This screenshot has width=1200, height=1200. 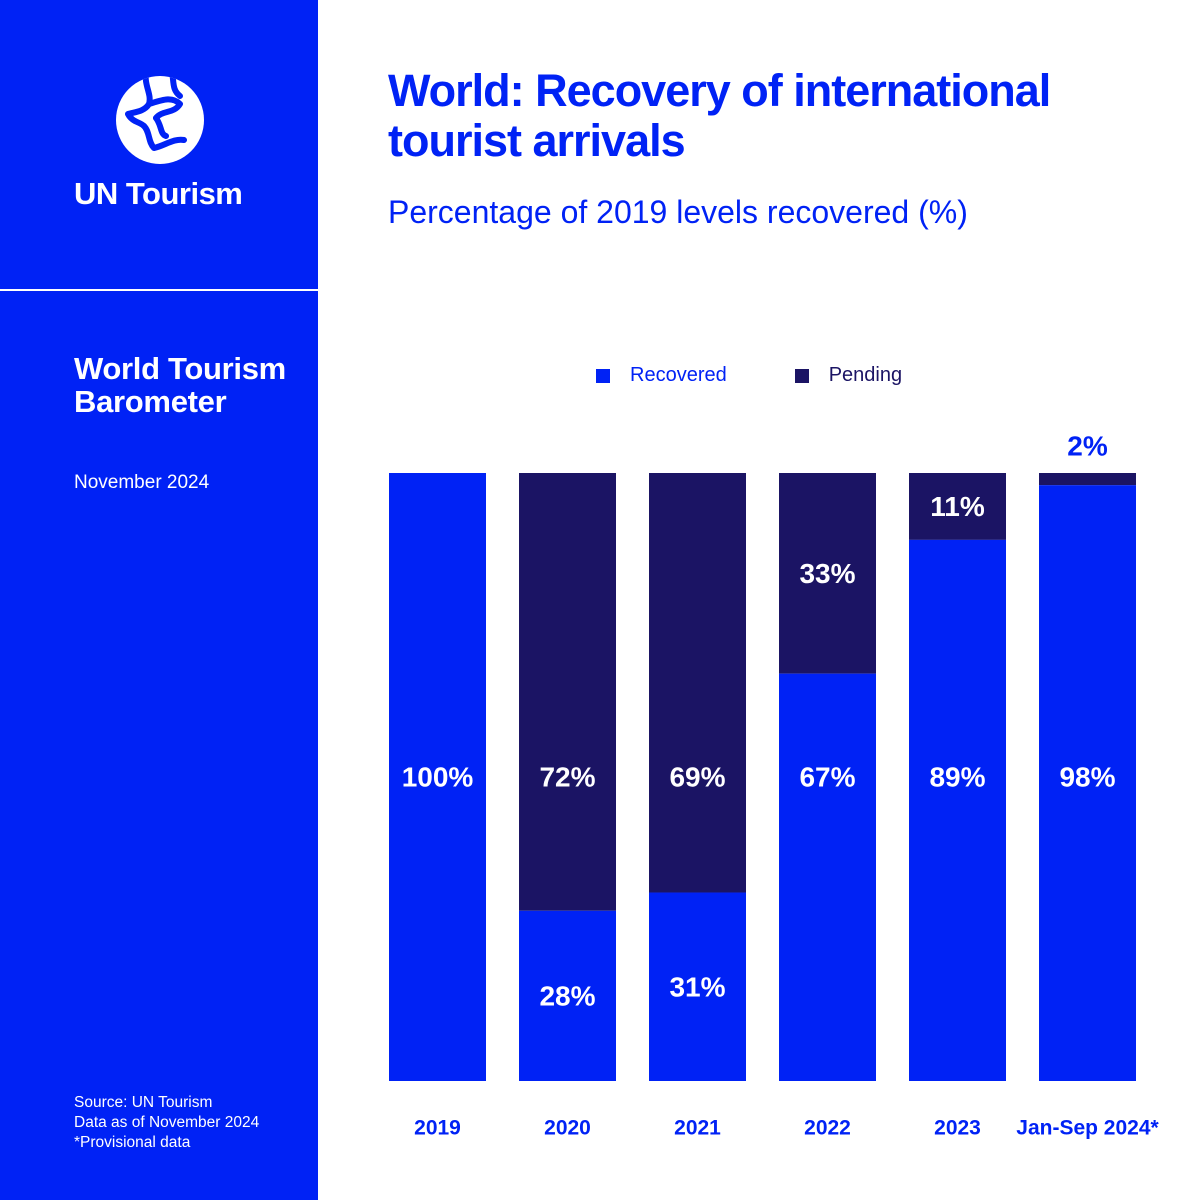 What do you see at coordinates (1087, 777) in the screenshot?
I see `data-label-recovered-6: 98%` at bounding box center [1087, 777].